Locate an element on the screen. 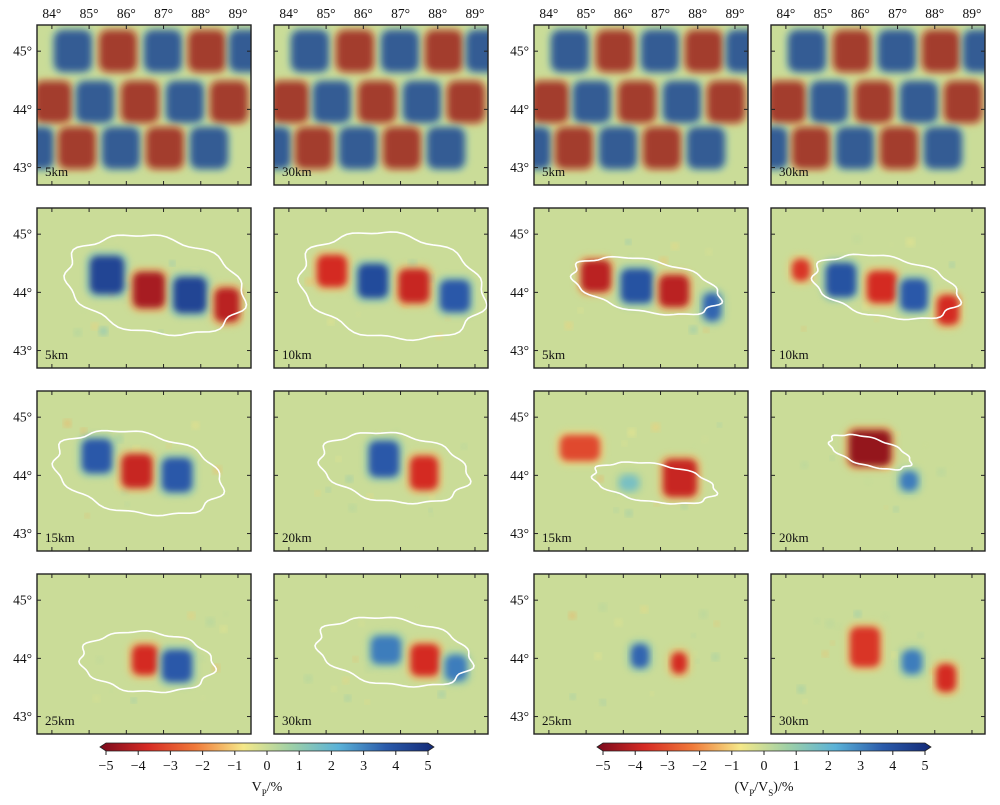  lon-tick-label: 88° is located at coordinates (437, 13).